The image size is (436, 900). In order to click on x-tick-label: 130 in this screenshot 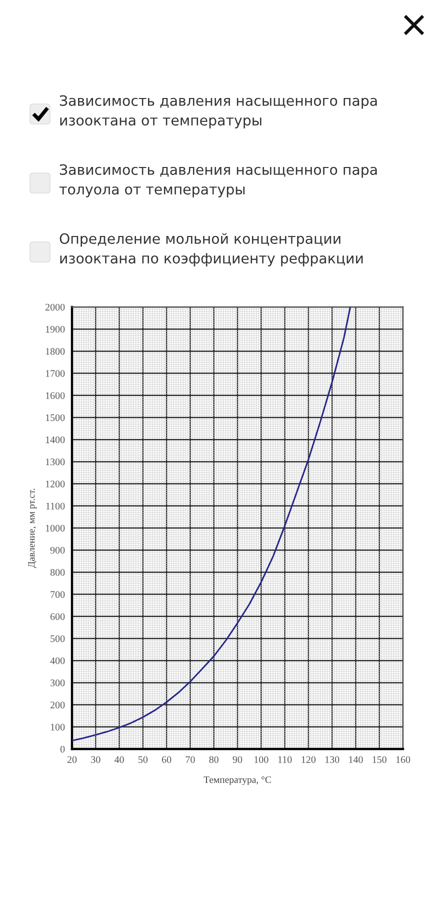, I will do `click(332, 759)`.